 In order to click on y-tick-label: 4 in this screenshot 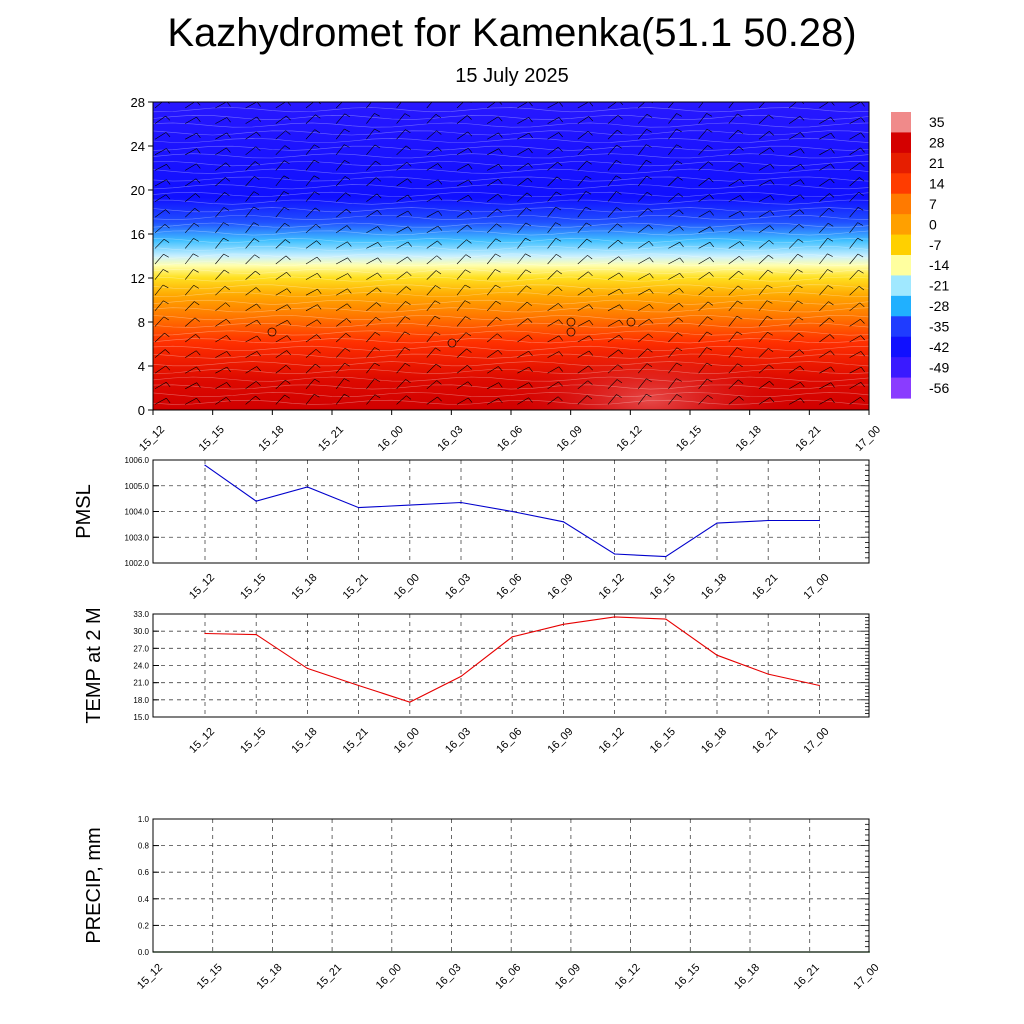, I will do `click(141, 366)`.